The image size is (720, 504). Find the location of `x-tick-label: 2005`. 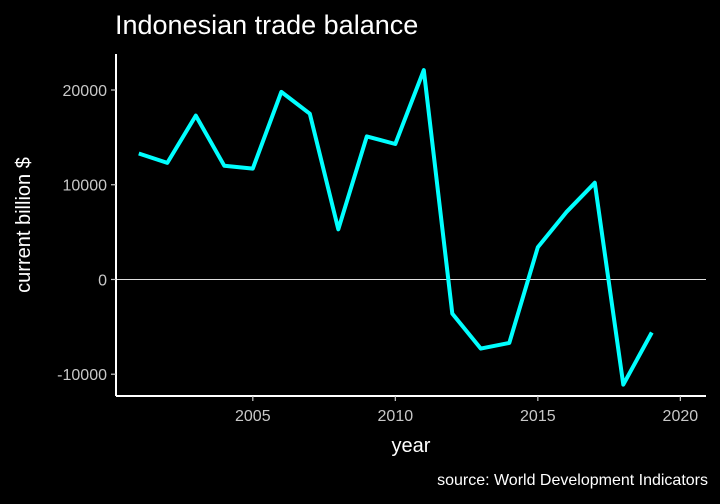

x-tick-label: 2005 is located at coordinates (253, 416).